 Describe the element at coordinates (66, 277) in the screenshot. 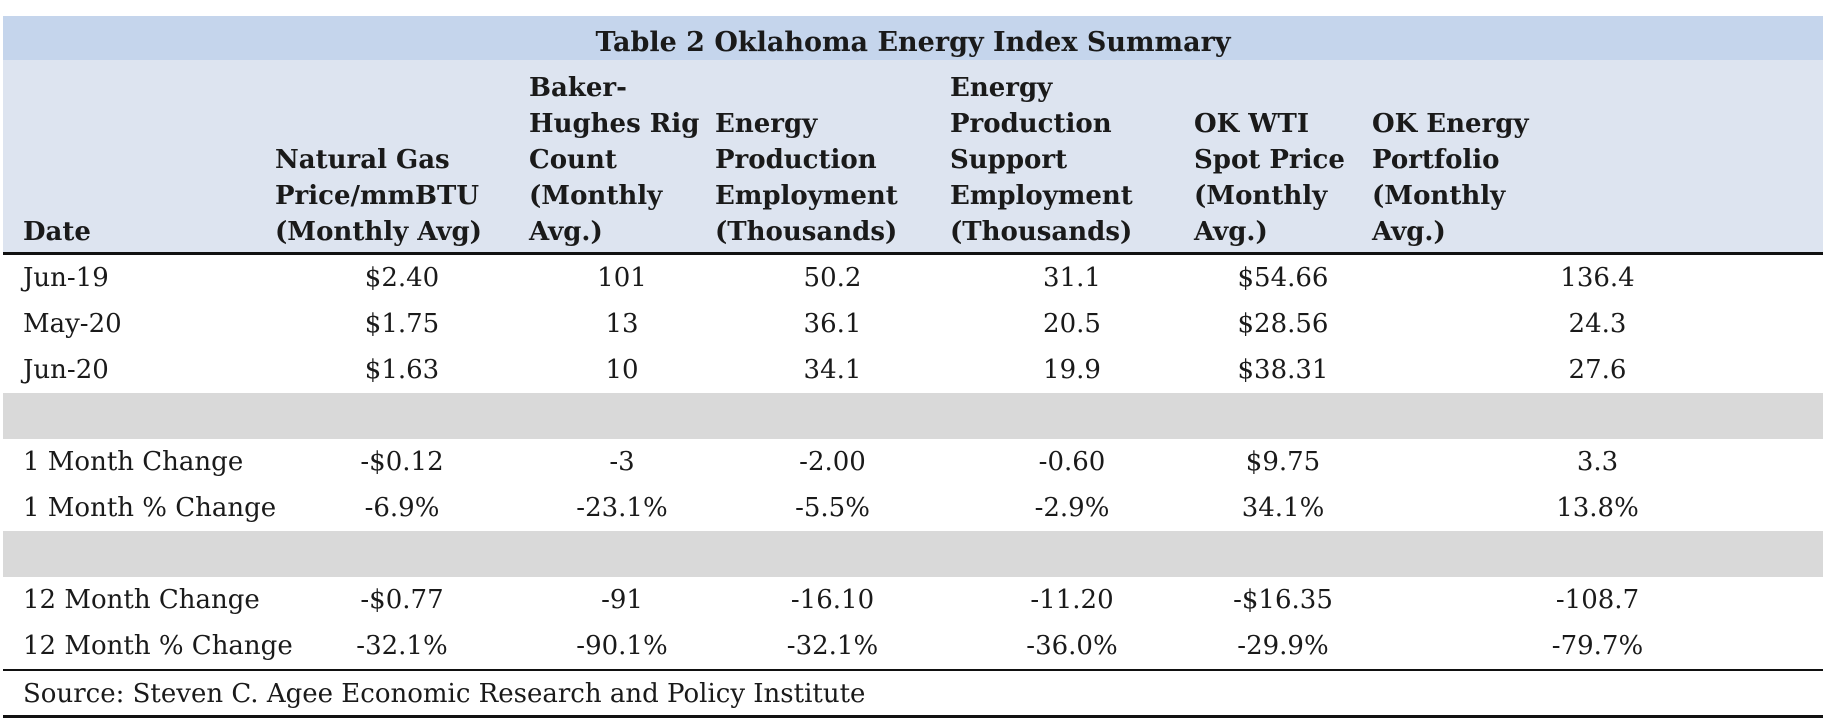

I see `row-label: Jun-19` at that location.